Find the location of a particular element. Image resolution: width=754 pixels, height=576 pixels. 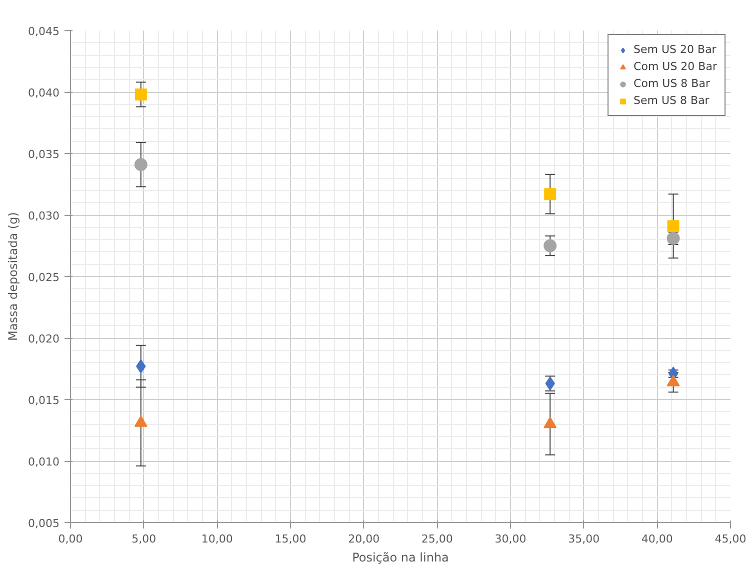

x-tick-label: 10,00 is located at coordinates (217, 539).